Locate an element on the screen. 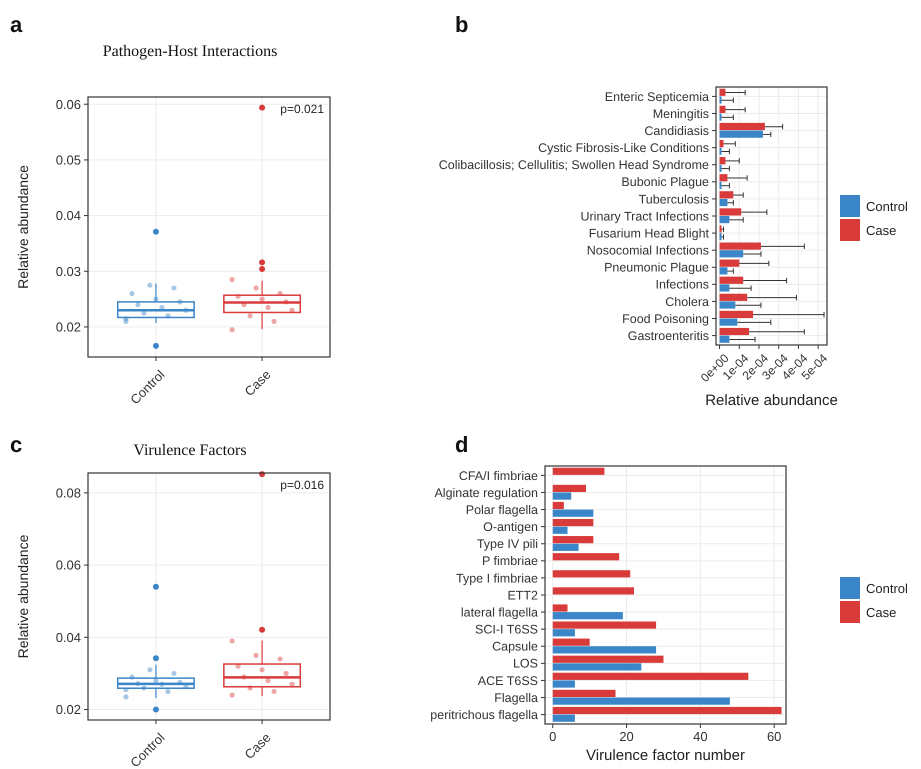 The width and height of the screenshot is (921, 769). x-tick-label: 20 is located at coordinates (626, 736).